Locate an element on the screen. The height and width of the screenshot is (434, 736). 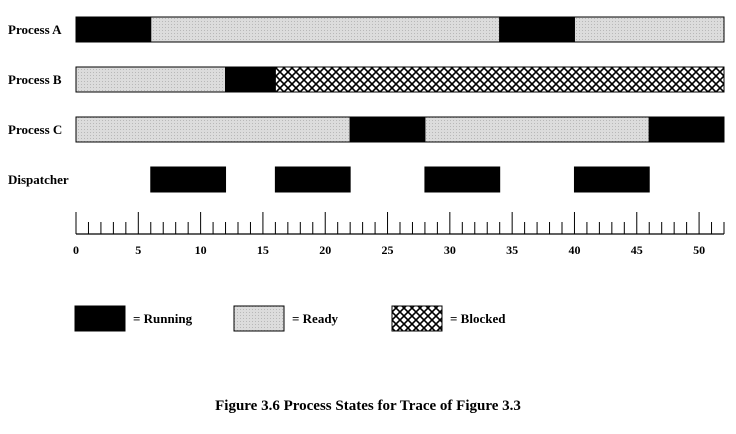
tick-label: 45 is located at coordinates (637, 250).